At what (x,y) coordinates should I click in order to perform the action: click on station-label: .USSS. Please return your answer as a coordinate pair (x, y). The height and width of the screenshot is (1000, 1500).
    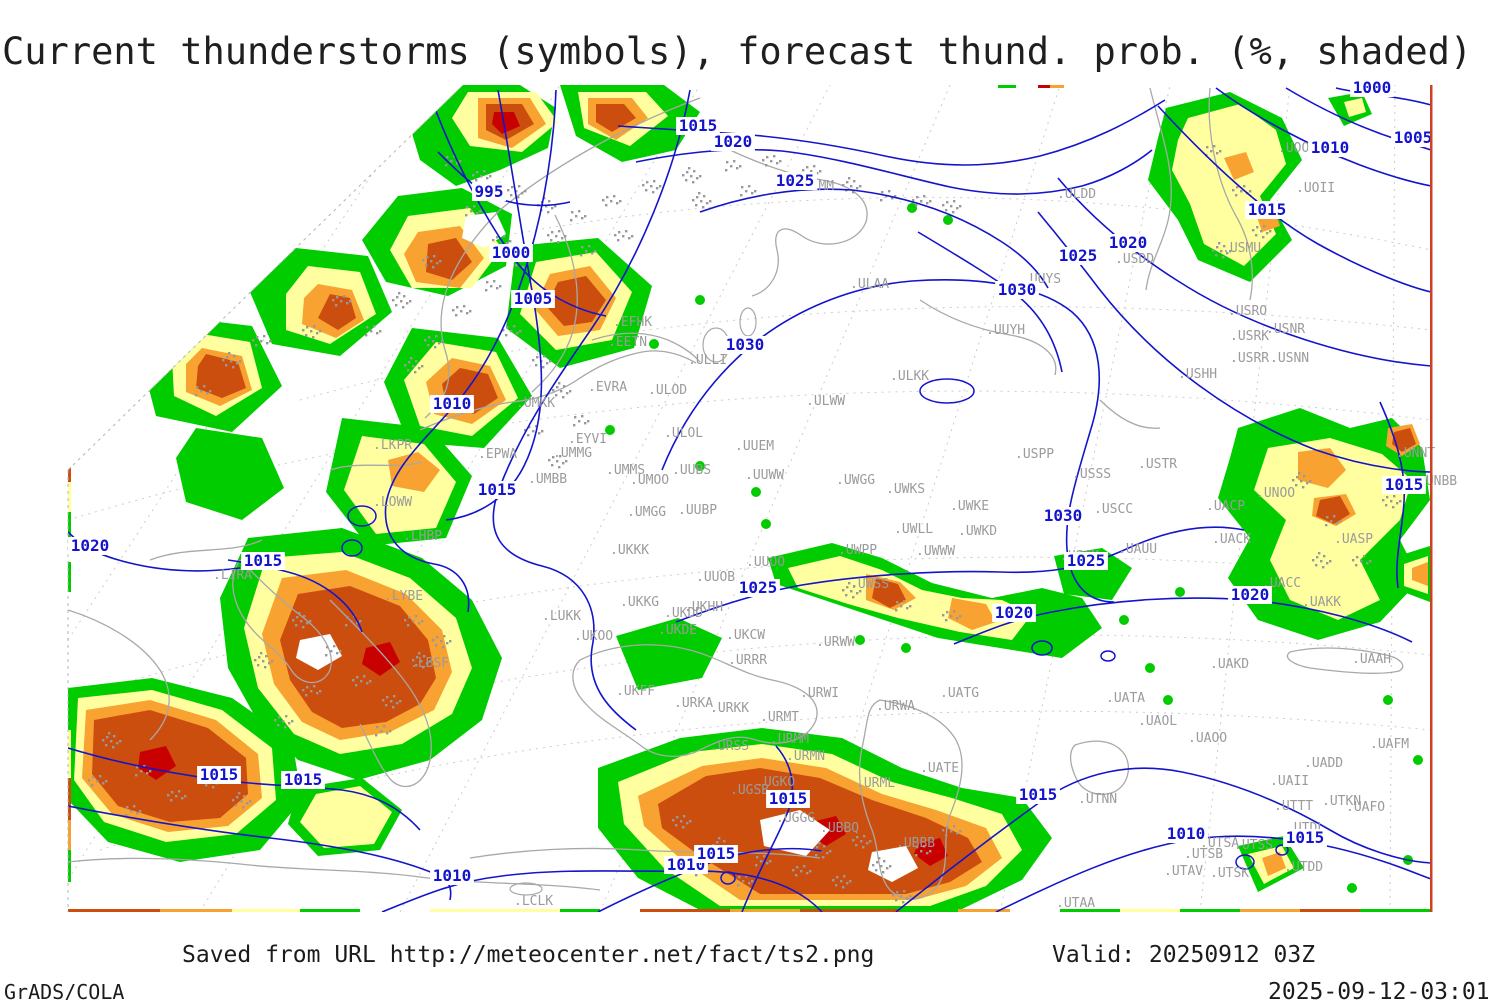
    Looking at the image, I should click on (1091, 474).